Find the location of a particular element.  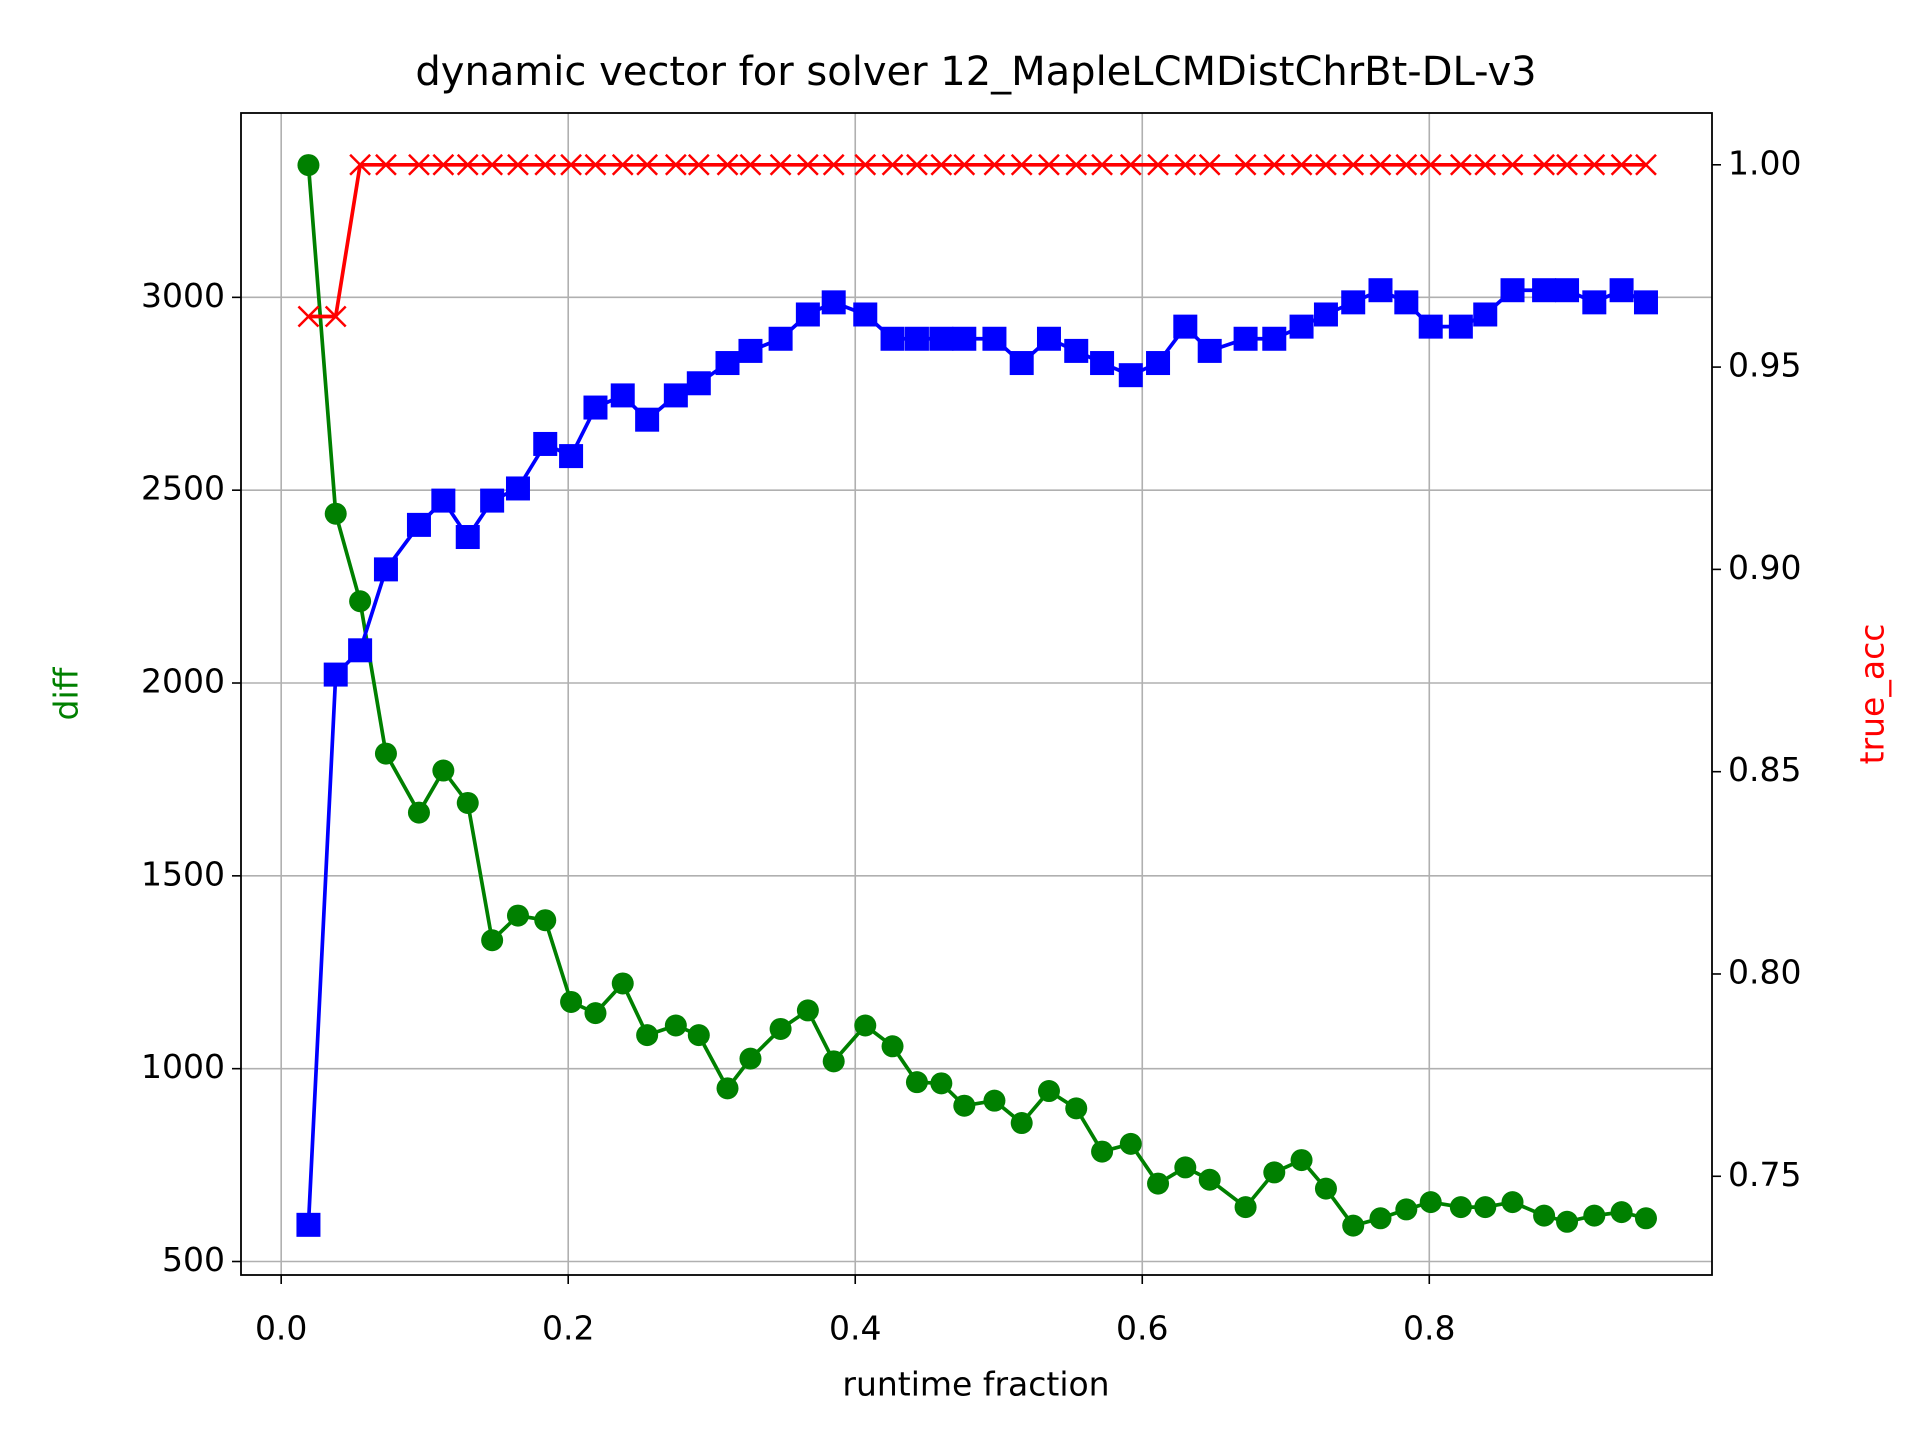

y2-tick-label: 0.95 is located at coordinates (1764, 365).